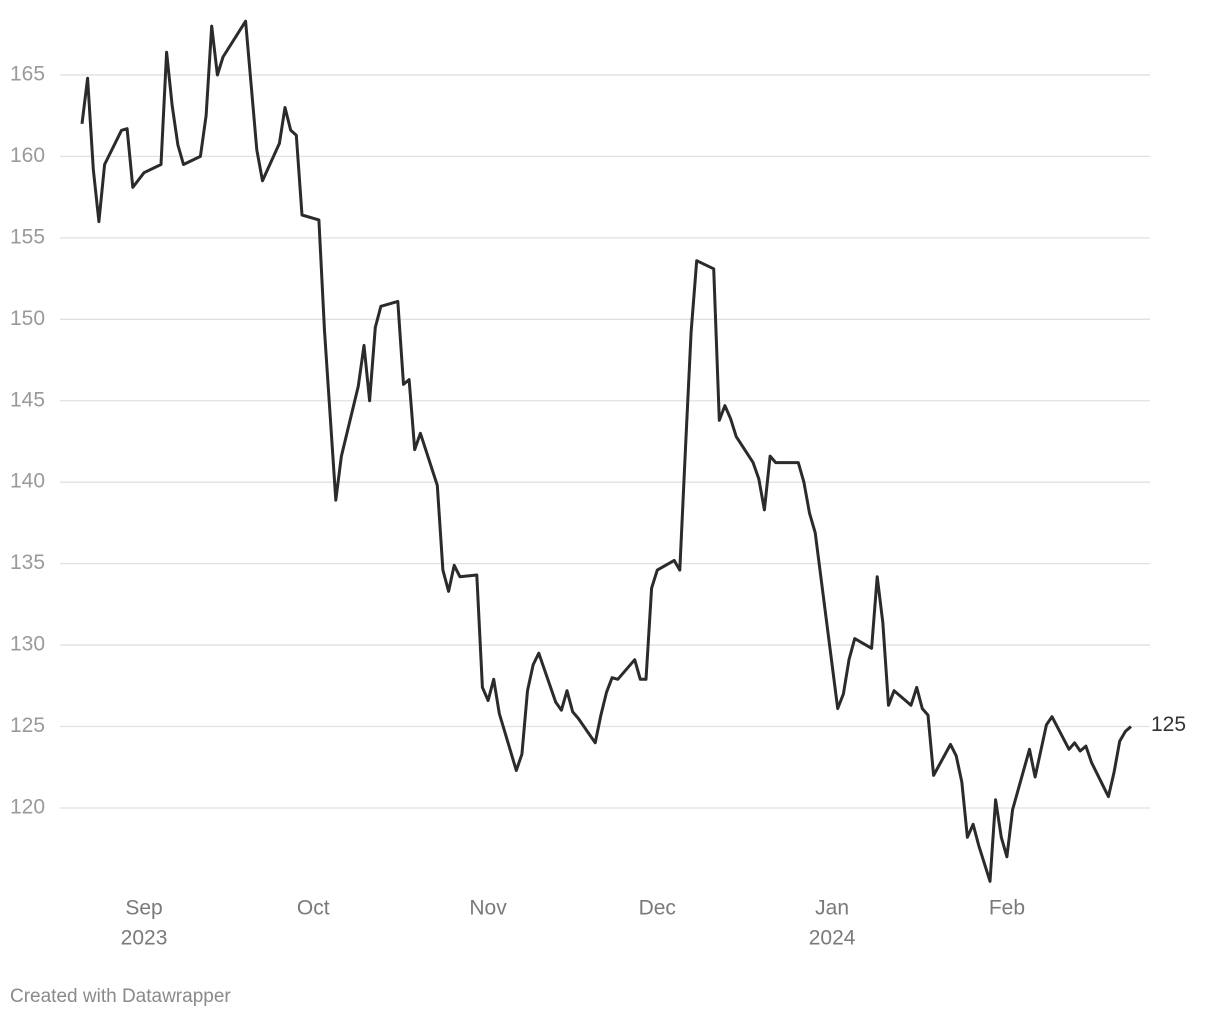  What do you see at coordinates (27, 74) in the screenshot?
I see `y-tick-label: 165` at bounding box center [27, 74].